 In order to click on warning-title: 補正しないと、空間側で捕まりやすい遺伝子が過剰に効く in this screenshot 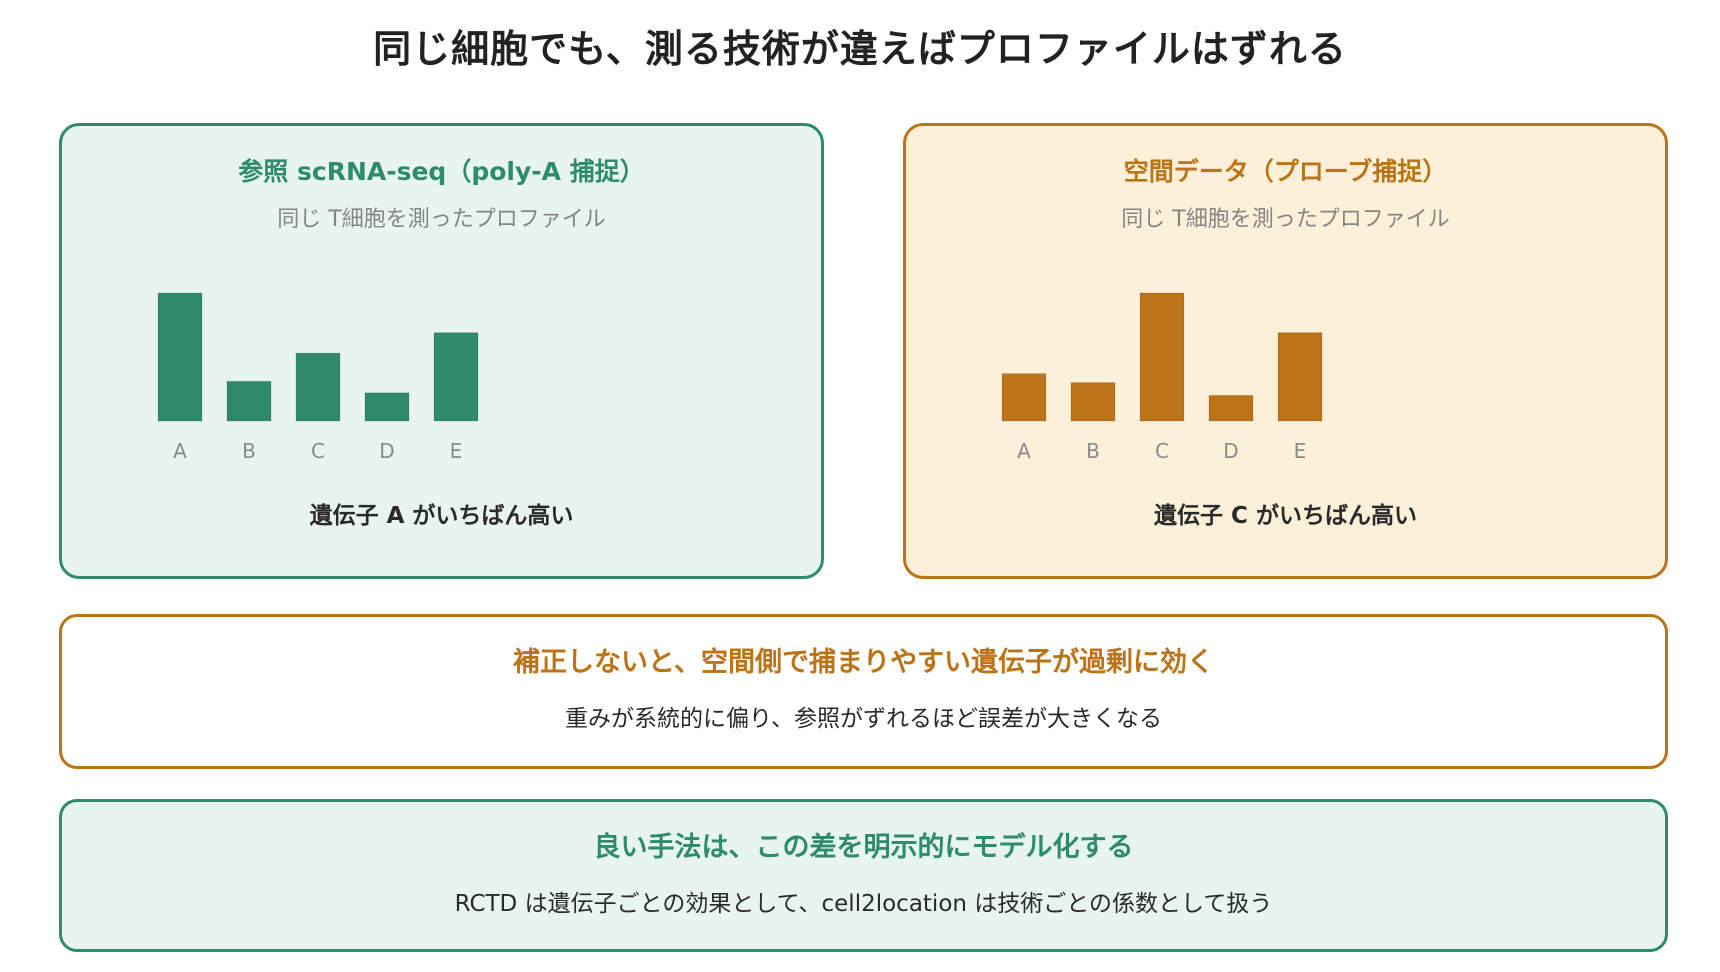, I will do `click(863, 662)`.